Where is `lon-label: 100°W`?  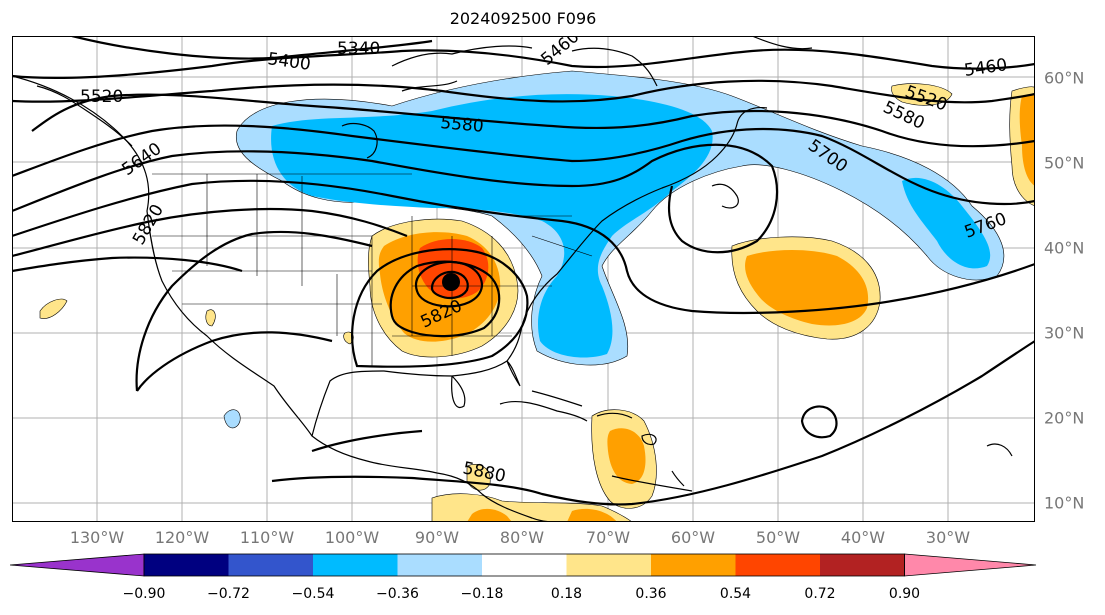
lon-label: 100°W is located at coordinates (352, 537).